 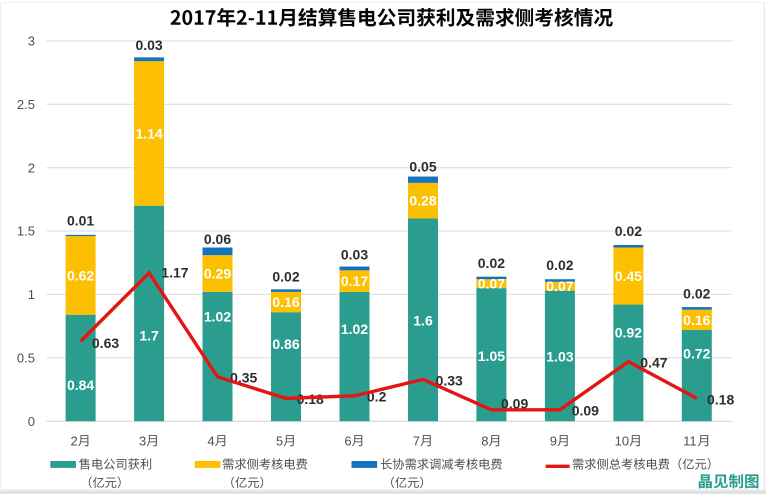 What do you see at coordinates (628, 276) in the screenshot?
I see `svg-text: 0.45` at bounding box center [628, 276].